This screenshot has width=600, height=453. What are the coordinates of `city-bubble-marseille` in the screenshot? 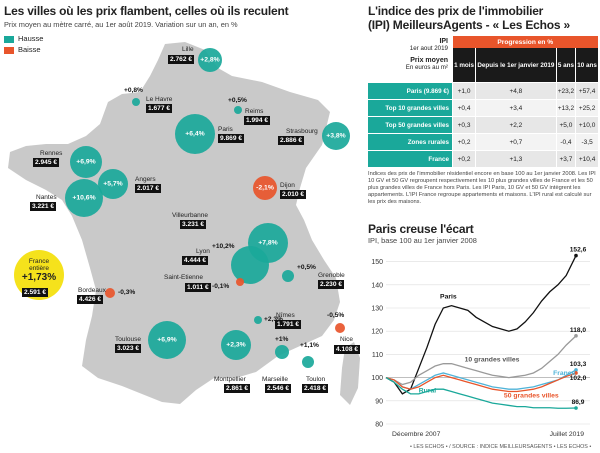 It's located at (282, 352).